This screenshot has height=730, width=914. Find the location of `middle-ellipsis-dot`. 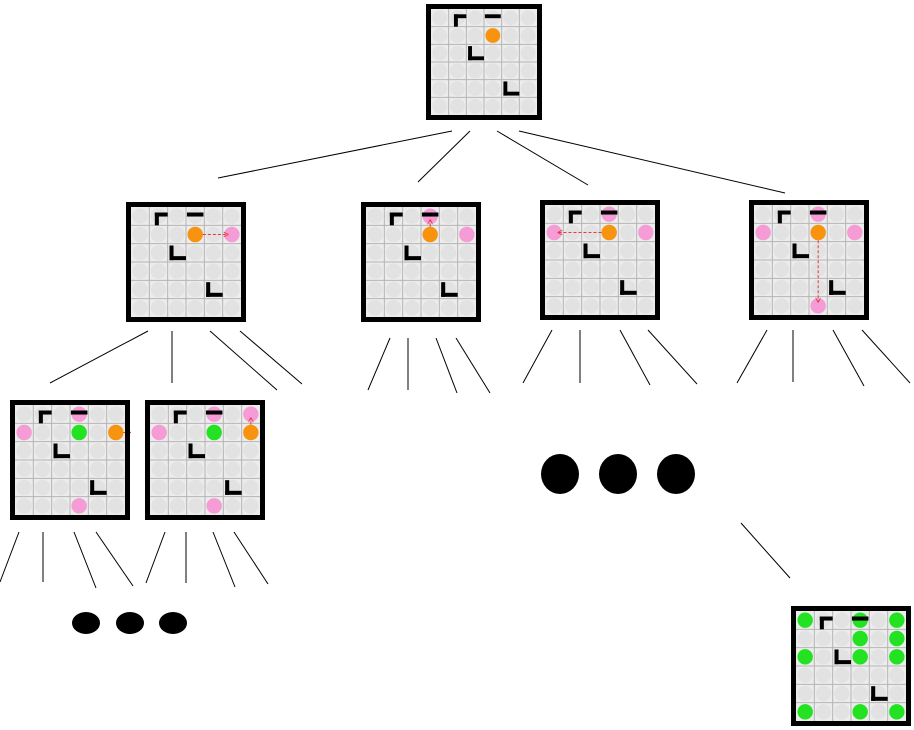

middle-ellipsis-dot is located at coordinates (676, 474).